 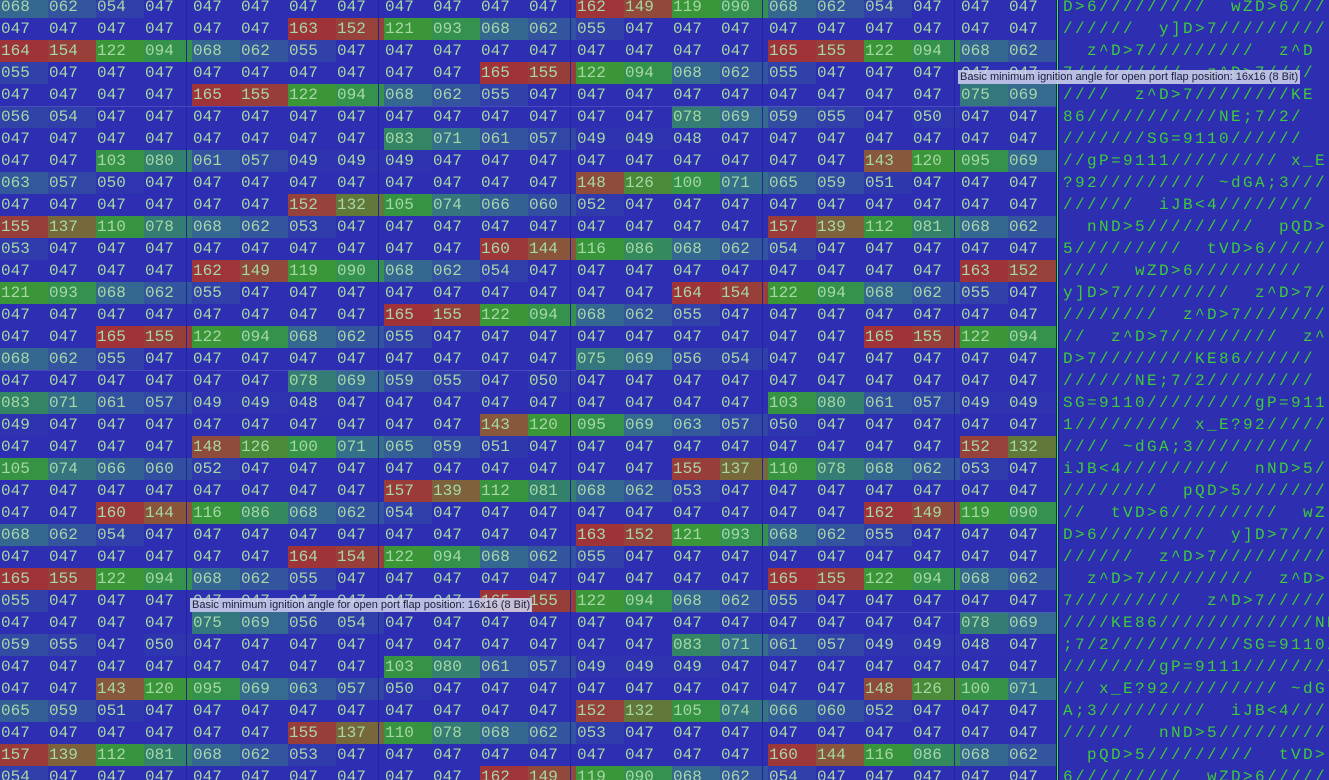 I want to click on ascii-line: D>6///////// wZD>6///, so click(x=1195, y=8).